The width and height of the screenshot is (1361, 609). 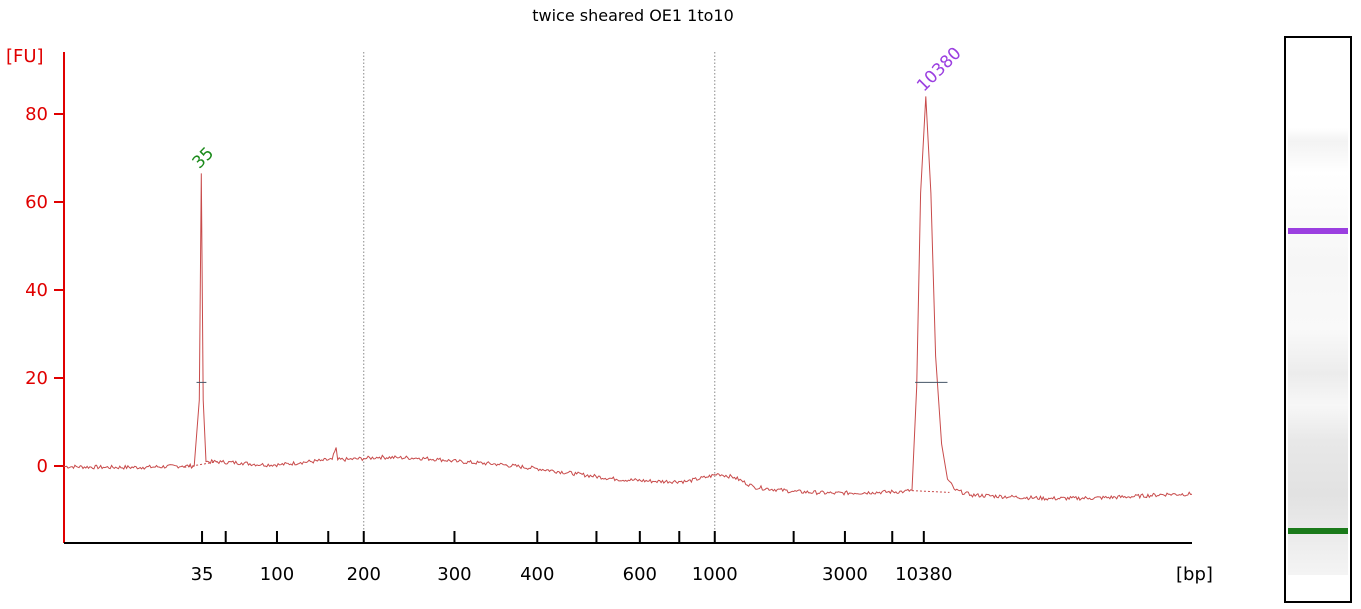 What do you see at coordinates (640, 574) in the screenshot?
I see `x-tick-label-600: 600` at bounding box center [640, 574].